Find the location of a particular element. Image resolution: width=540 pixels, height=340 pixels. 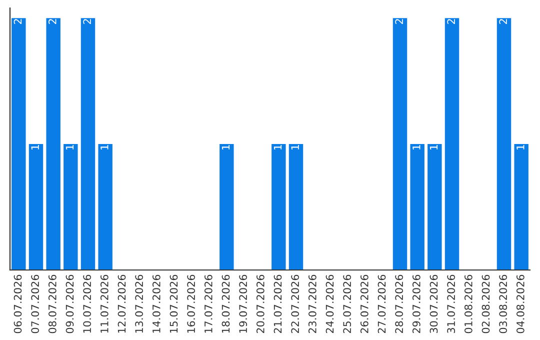

x-tick-label: 03.08.2026 is located at coordinates (503, 304).